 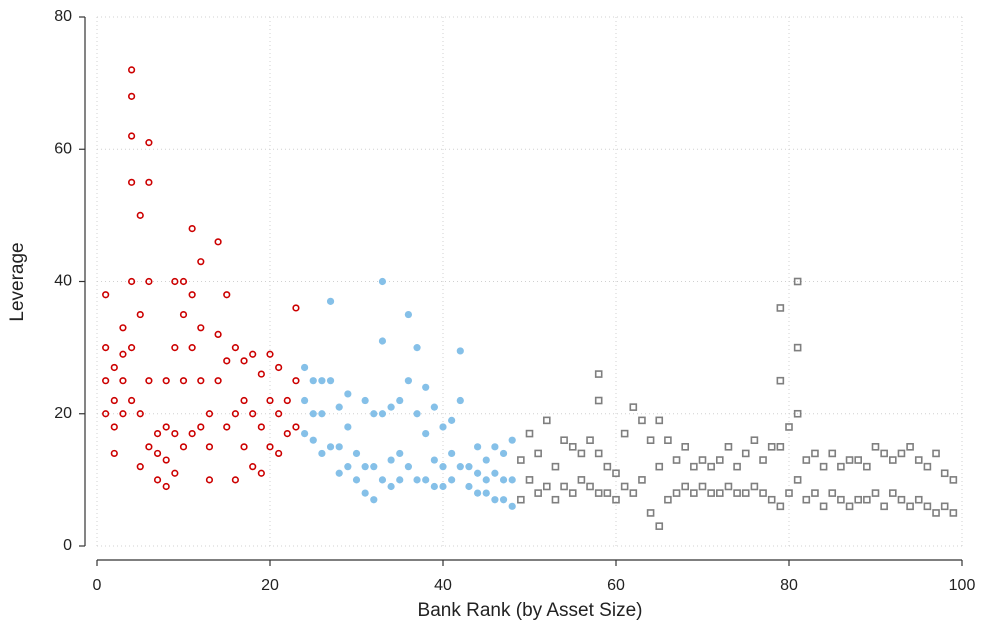 What do you see at coordinates (443, 585) in the screenshot?
I see `x-tick-label: 40` at bounding box center [443, 585].